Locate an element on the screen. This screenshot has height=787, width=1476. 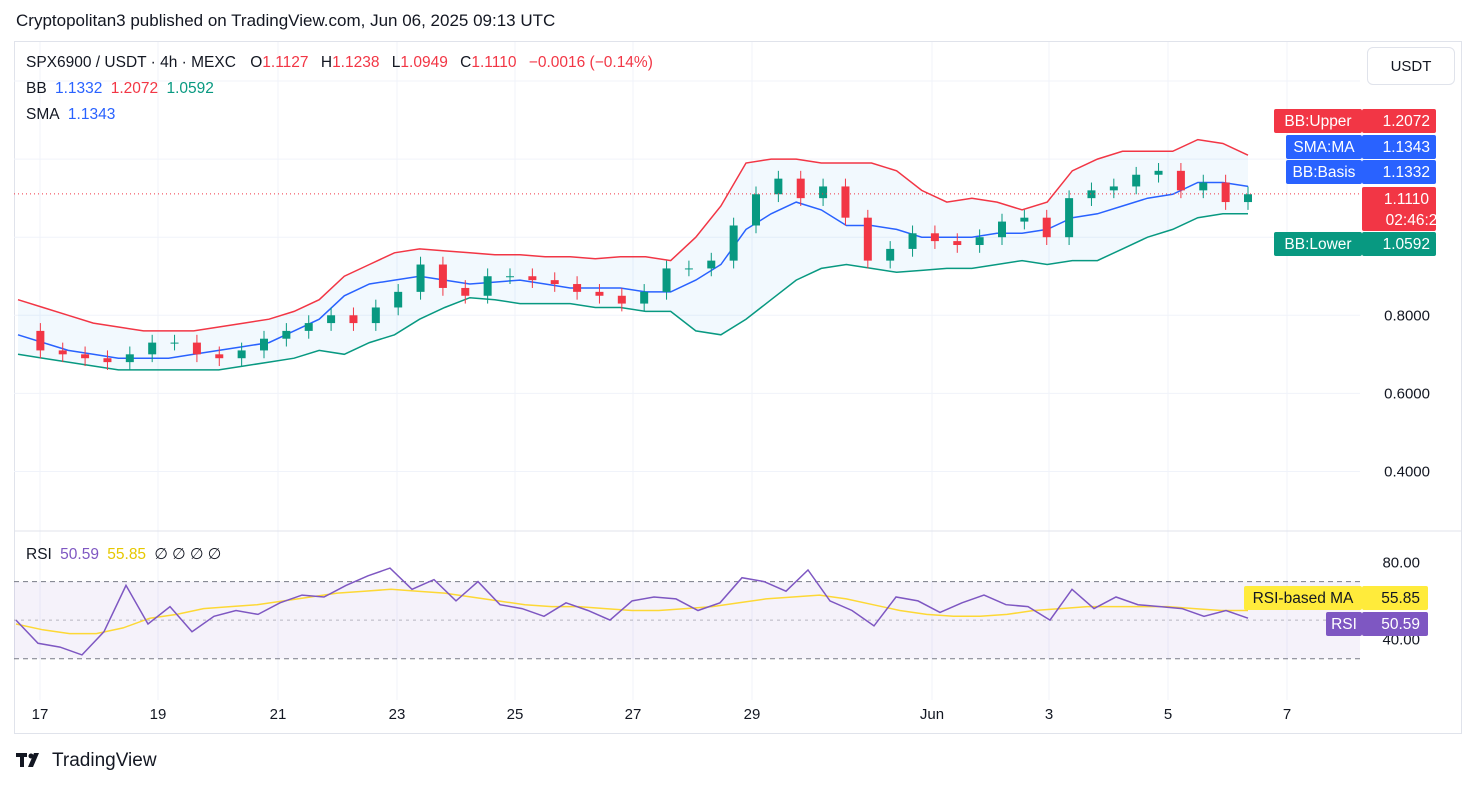
rsi-tag-value: 55.85 is located at coordinates (1400, 598).